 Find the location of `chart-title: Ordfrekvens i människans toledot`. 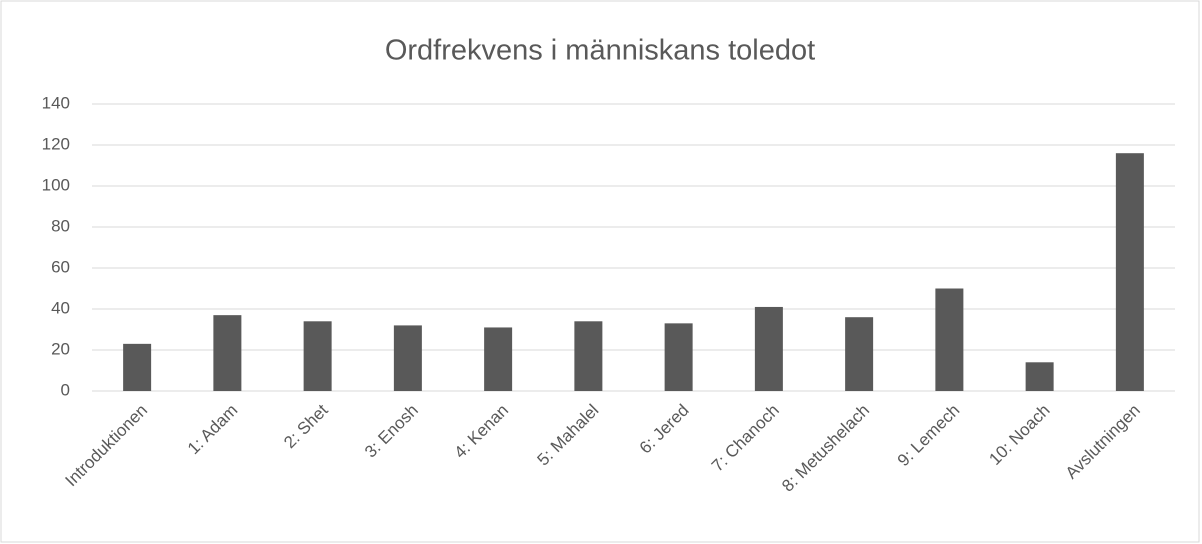

chart-title: Ordfrekvens i människans toledot is located at coordinates (600, 51).